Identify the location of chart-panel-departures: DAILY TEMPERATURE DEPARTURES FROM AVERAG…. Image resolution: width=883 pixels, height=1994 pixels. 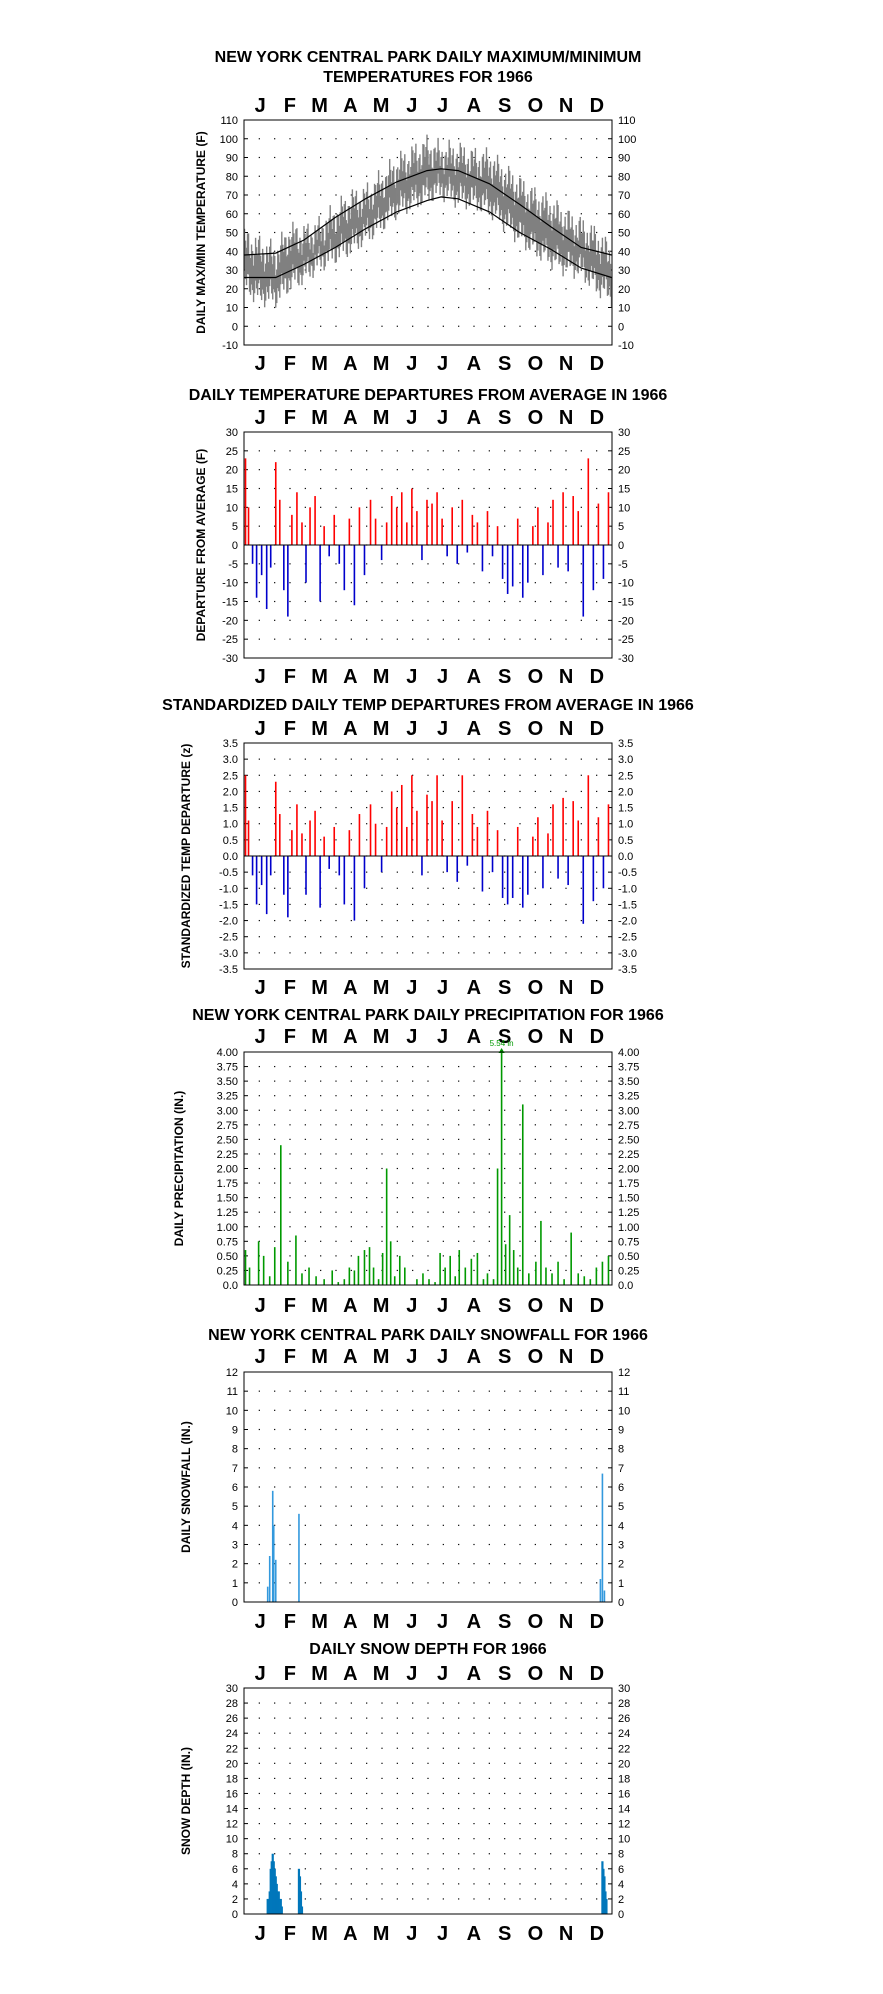
(428, 537).